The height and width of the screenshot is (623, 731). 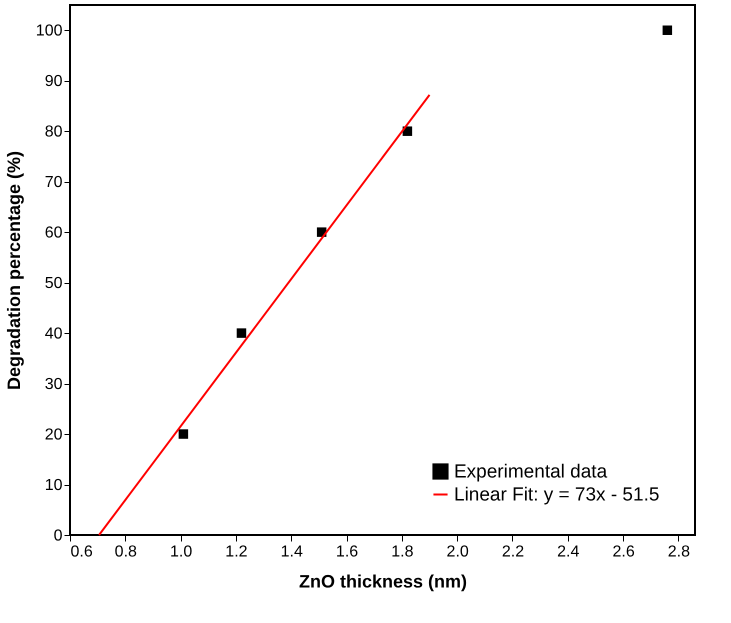 I want to click on legend-label: Linear Fit: y = 73x - 51.5, so click(x=557, y=495).